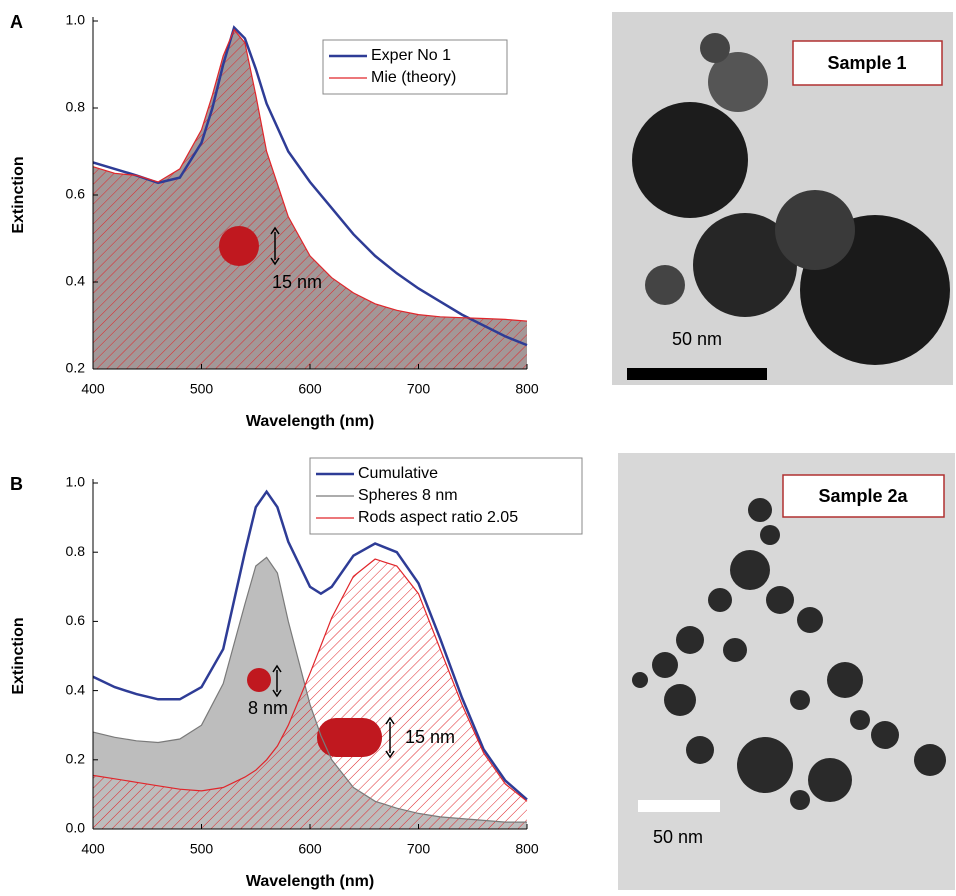 Image resolution: width=956 pixels, height=896 pixels. I want to click on image-label: Sample 1, so click(866, 63).